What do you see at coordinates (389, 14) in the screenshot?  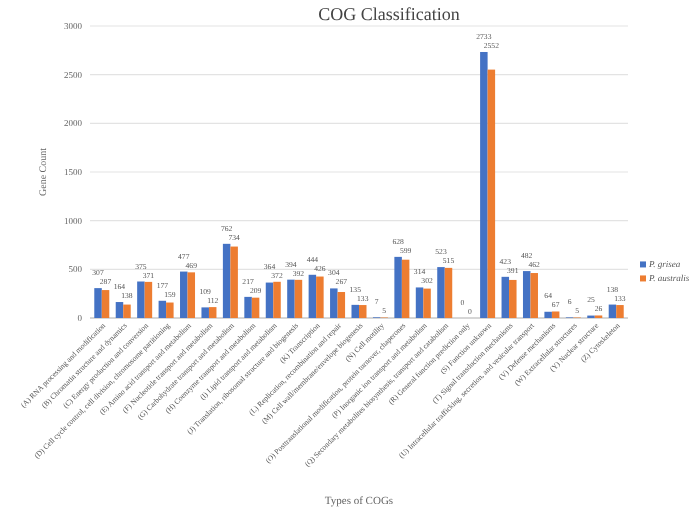 I see `chart-title: COG Classification` at bounding box center [389, 14].